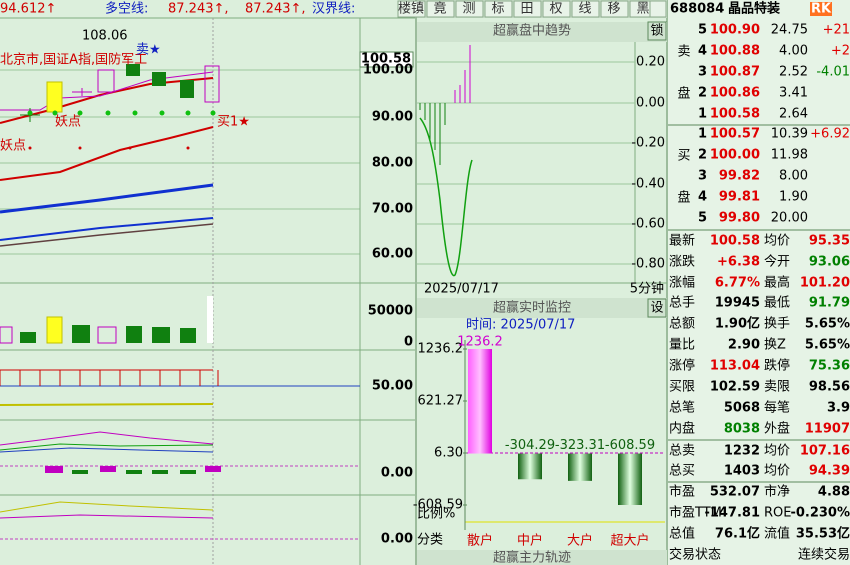 Image resolution: width=850 pixels, height=565 pixels. I want to click on quote-label: 市盈, so click(682, 492).